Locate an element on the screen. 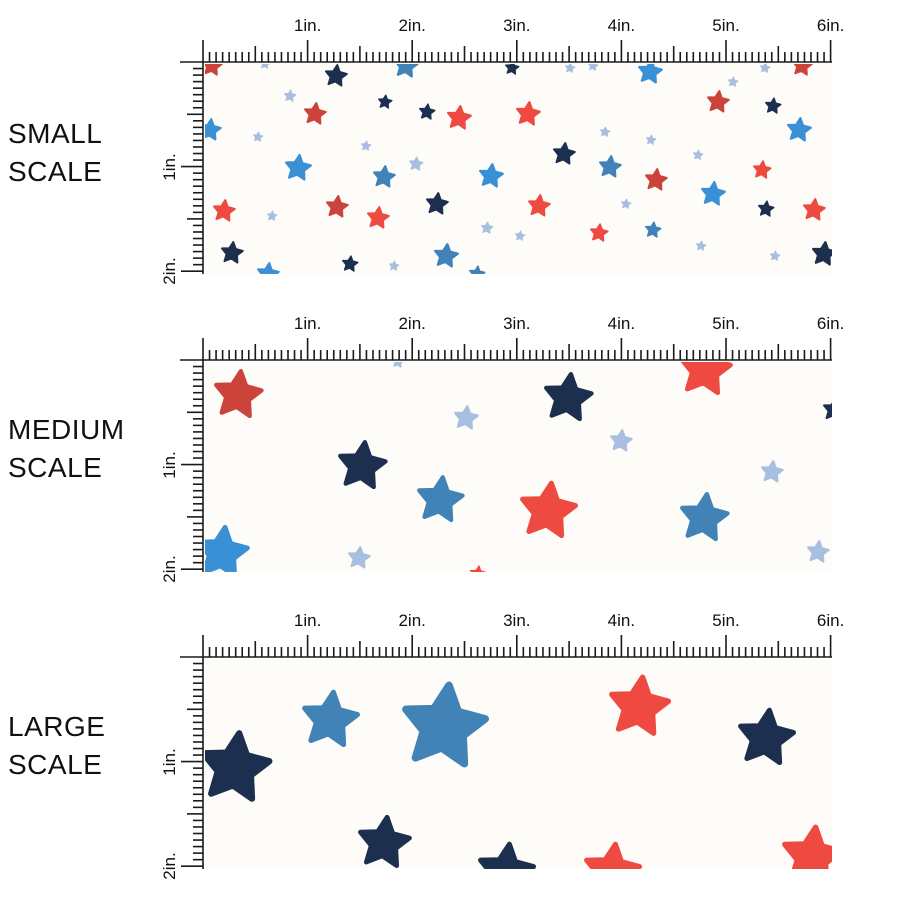 The width and height of the screenshot is (900, 900). scale-label-line1: MEDIUM is located at coordinates (66, 429).